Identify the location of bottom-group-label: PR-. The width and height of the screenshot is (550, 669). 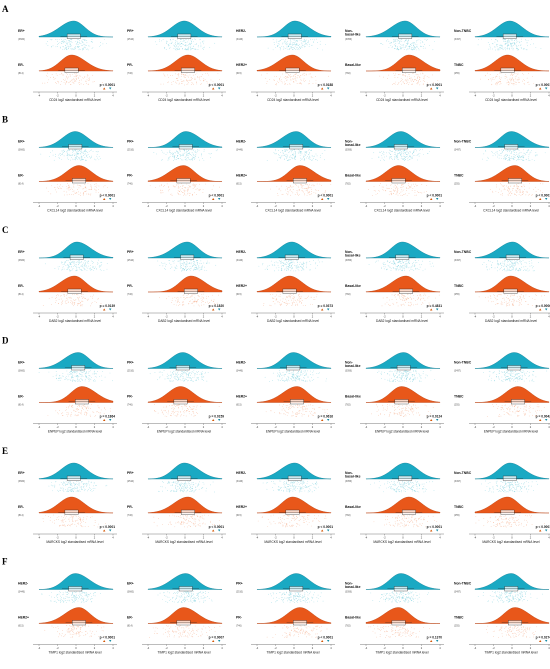
(130, 176).